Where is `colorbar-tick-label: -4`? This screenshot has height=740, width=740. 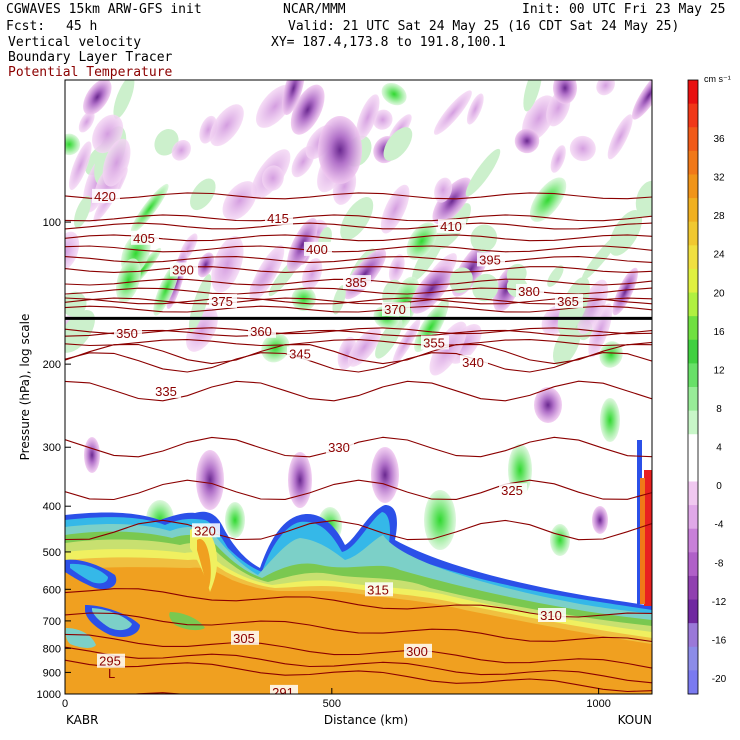
colorbar-tick-label: -4 is located at coordinates (719, 525).